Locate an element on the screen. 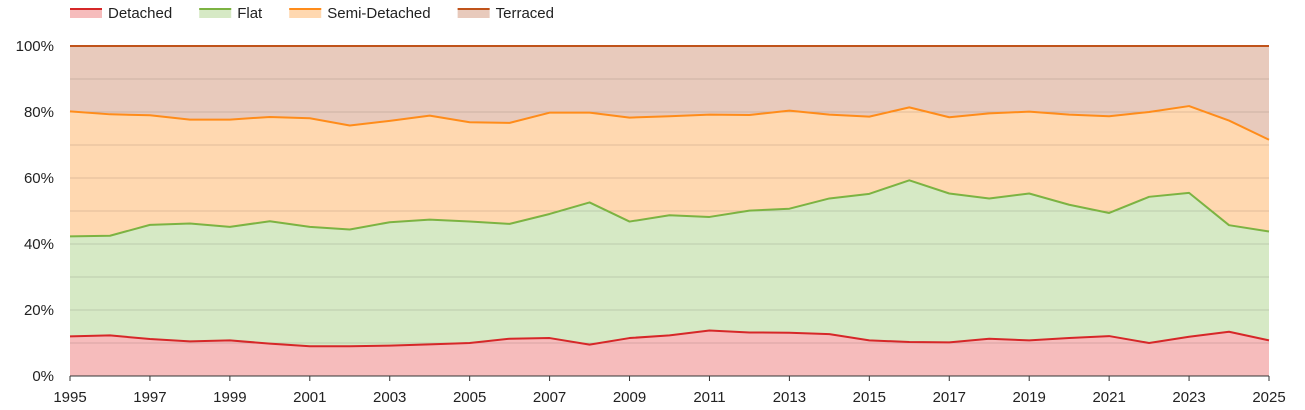 This screenshot has height=410, width=1305. x-tick-label: 2019 is located at coordinates (1029, 397).